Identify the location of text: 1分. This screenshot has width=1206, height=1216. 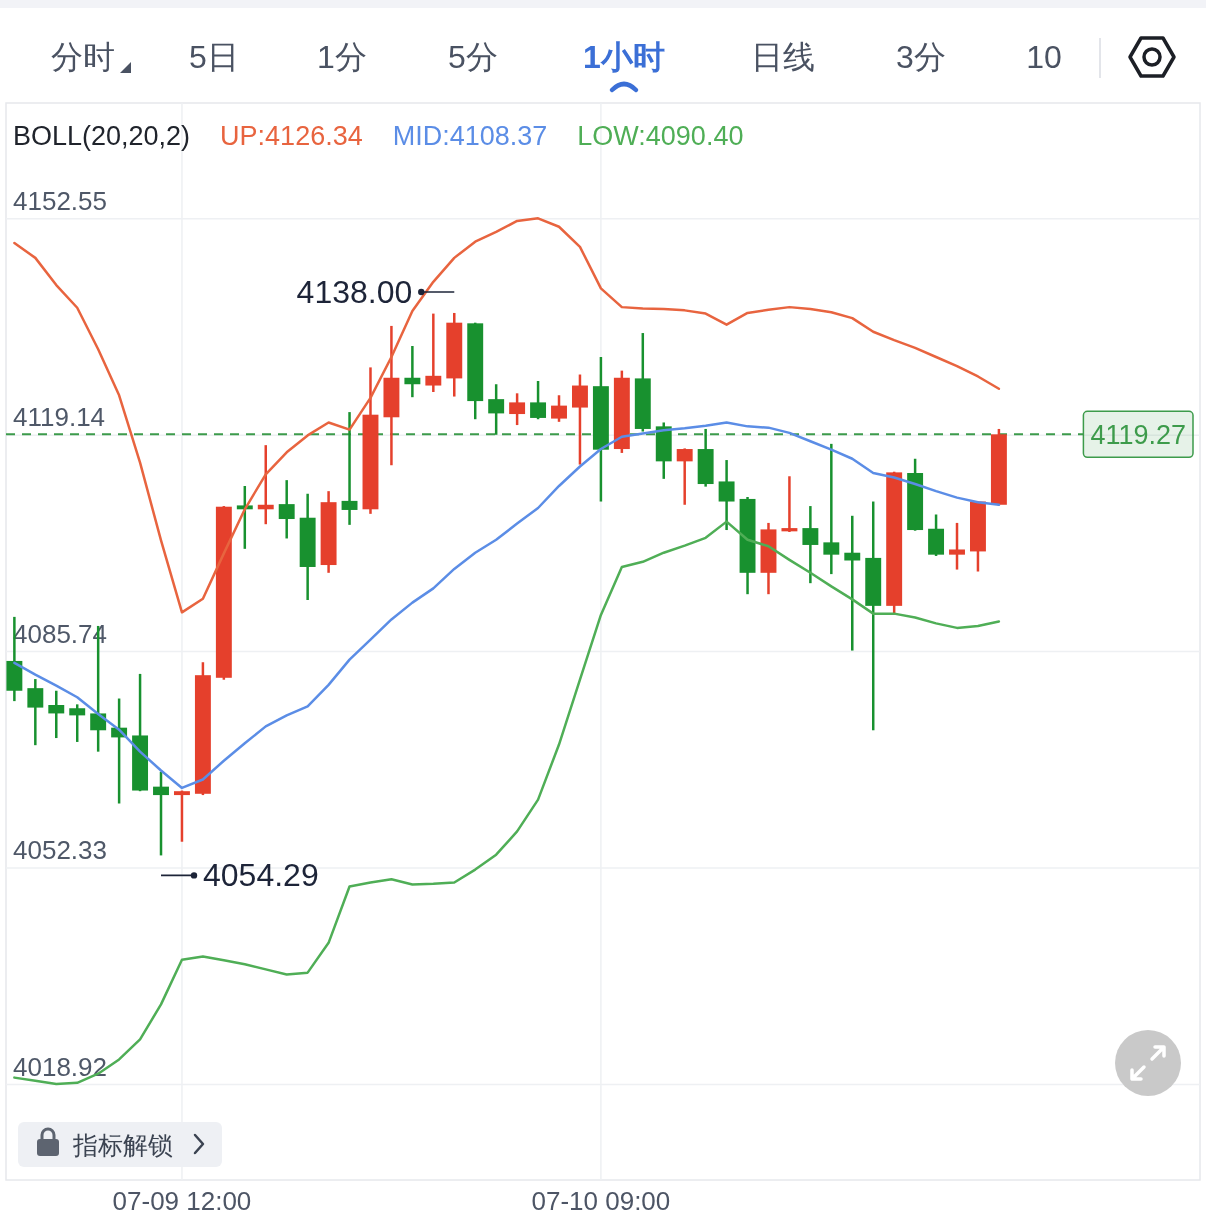
(342, 57).